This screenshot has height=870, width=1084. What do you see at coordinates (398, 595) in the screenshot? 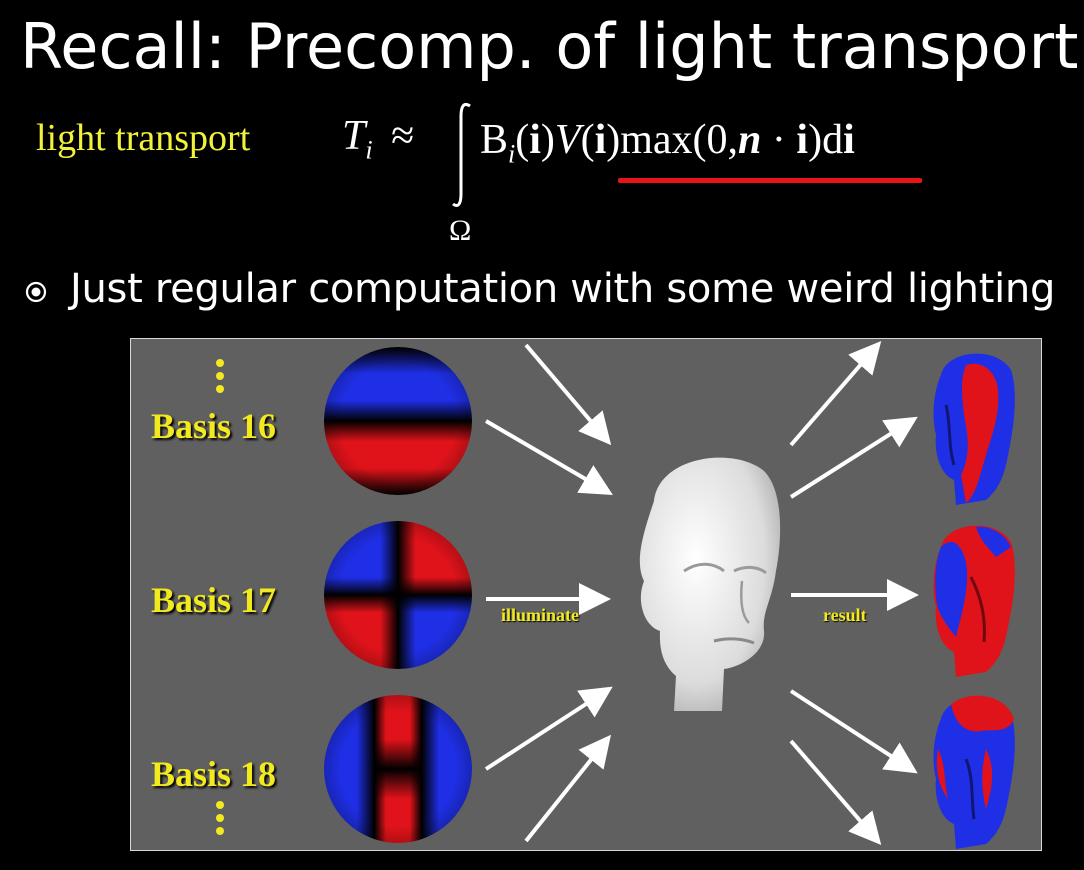
I see `basis-17-sphere` at bounding box center [398, 595].